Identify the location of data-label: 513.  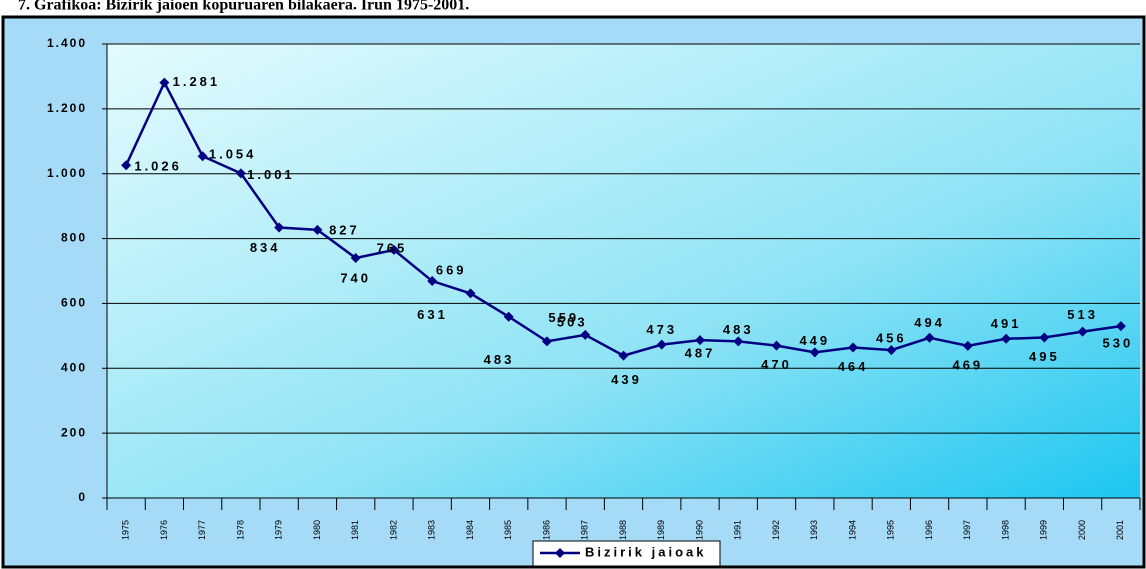
(1082, 314).